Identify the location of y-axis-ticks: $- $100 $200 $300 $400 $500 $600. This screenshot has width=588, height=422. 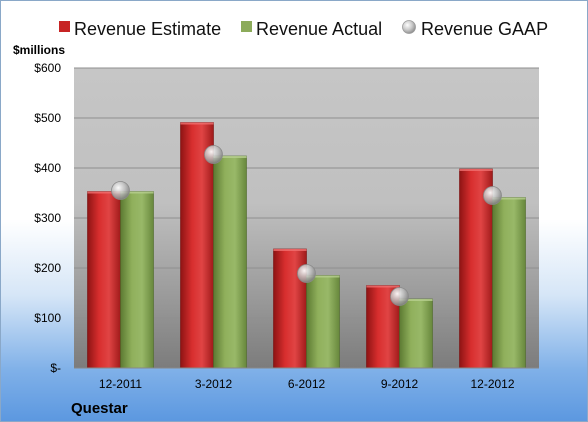
(47, 218).